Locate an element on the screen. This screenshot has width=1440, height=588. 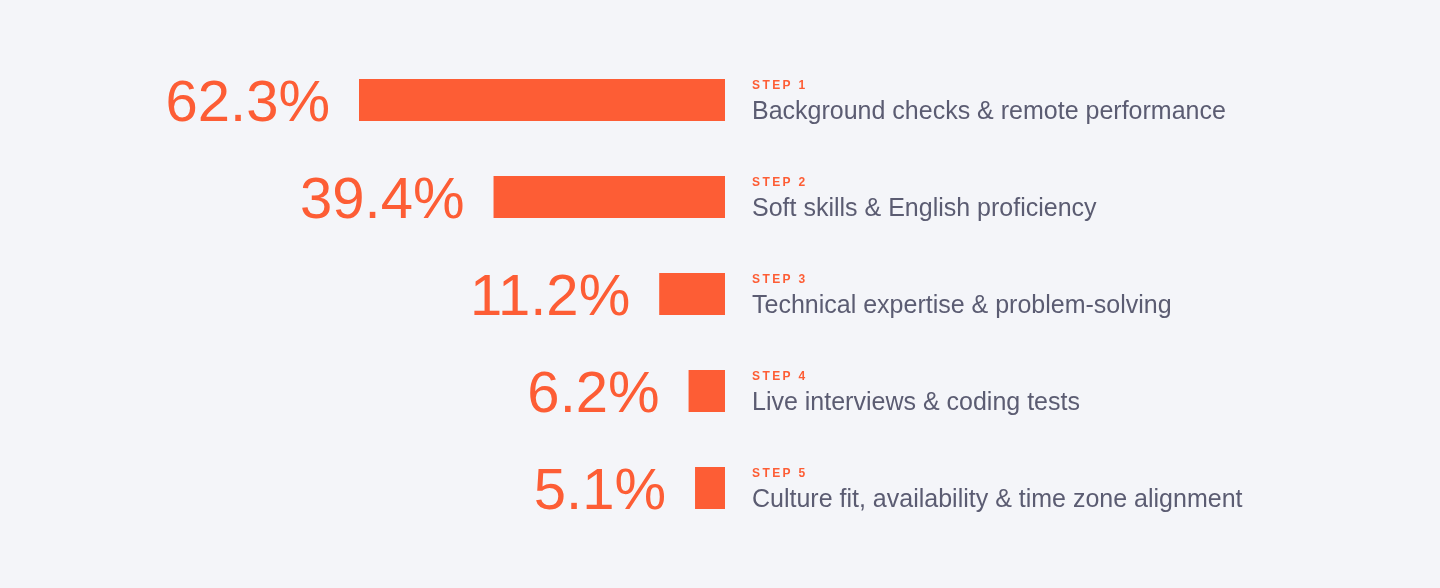
y-tick-label: Culture fit, availability & time zone alignment is located at coordinates (997, 497).